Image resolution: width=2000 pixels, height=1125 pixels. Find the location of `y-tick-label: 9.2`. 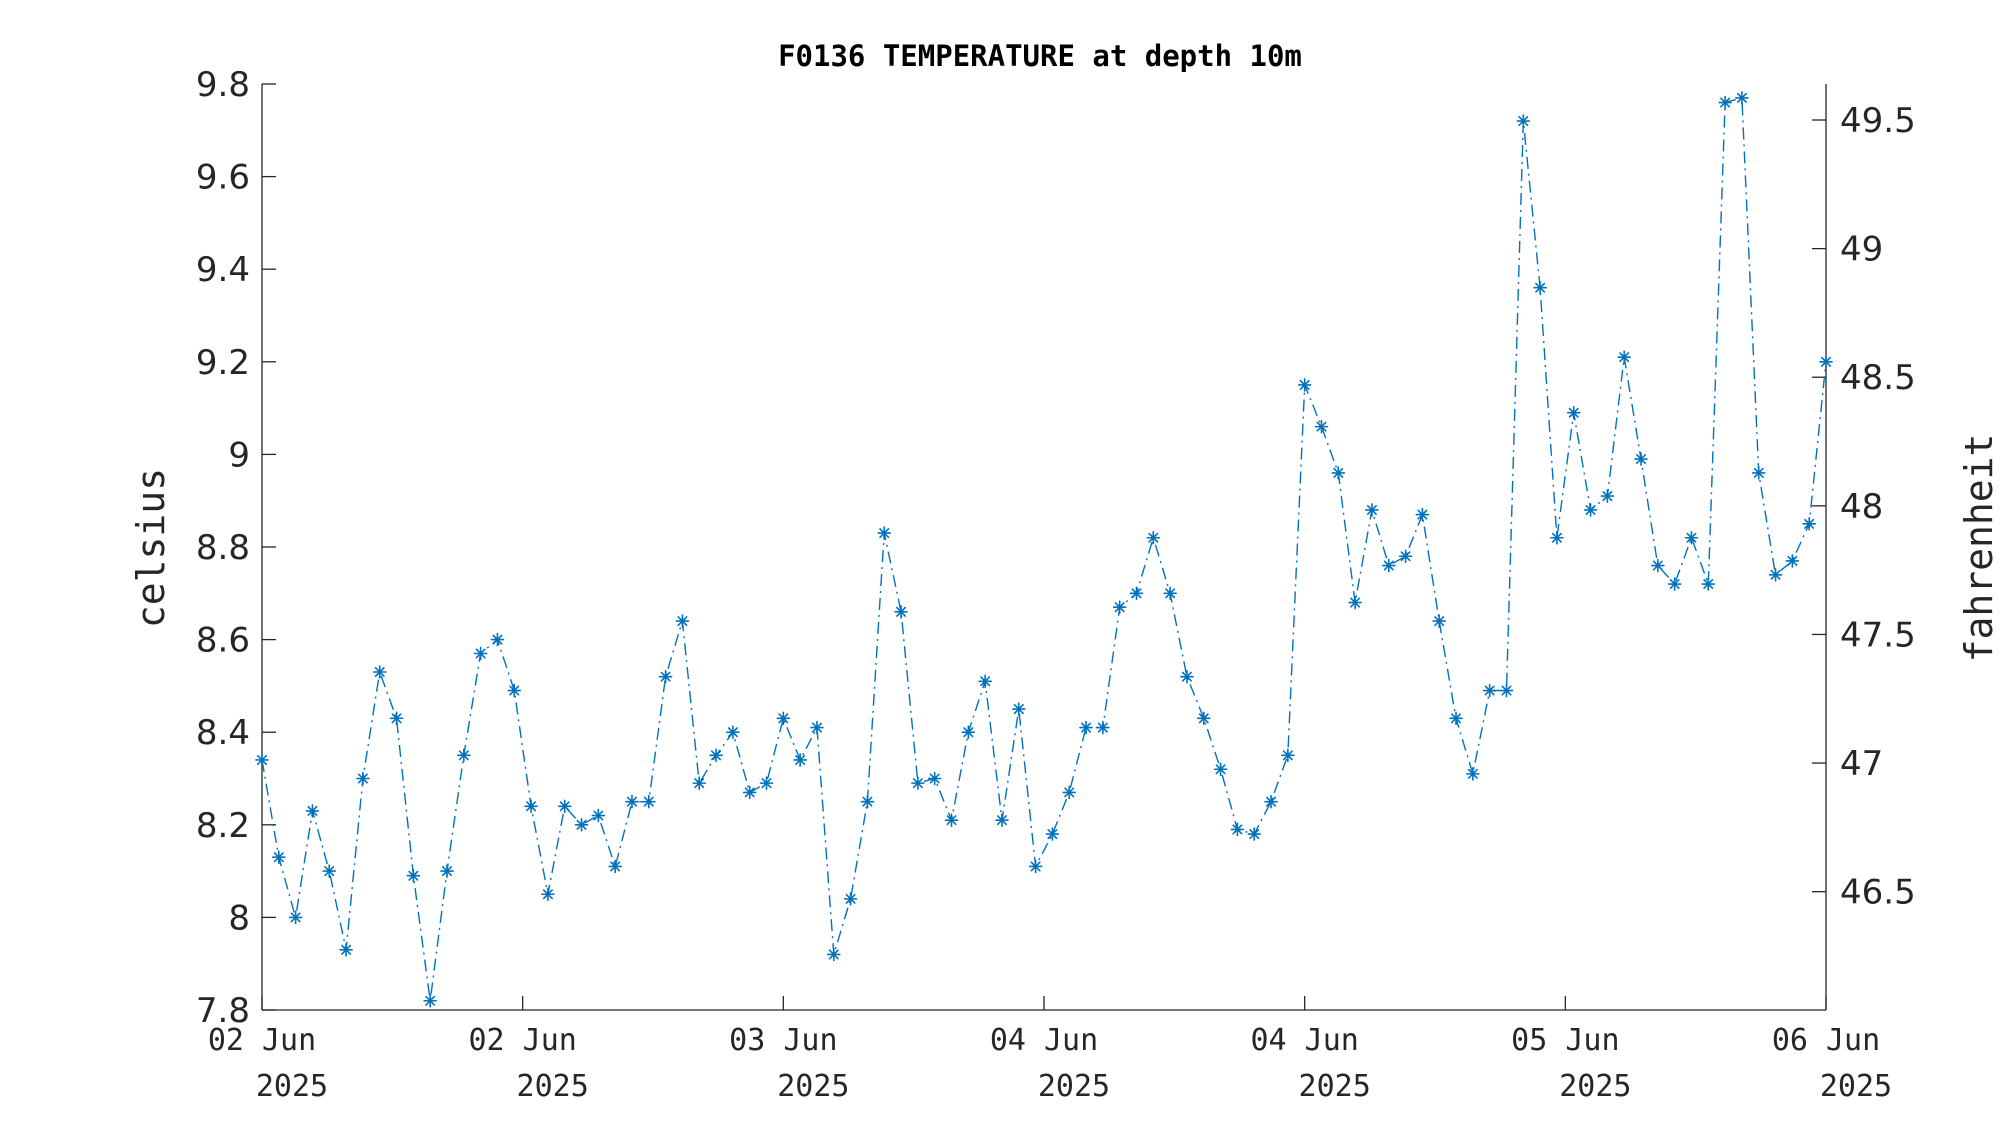

y-tick-label: 9.2 is located at coordinates (223, 363).